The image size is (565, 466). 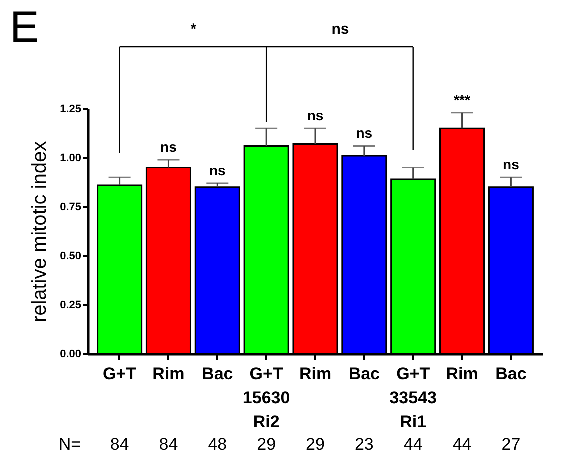 I want to click on x-tick-label: G+T, so click(x=120, y=374).